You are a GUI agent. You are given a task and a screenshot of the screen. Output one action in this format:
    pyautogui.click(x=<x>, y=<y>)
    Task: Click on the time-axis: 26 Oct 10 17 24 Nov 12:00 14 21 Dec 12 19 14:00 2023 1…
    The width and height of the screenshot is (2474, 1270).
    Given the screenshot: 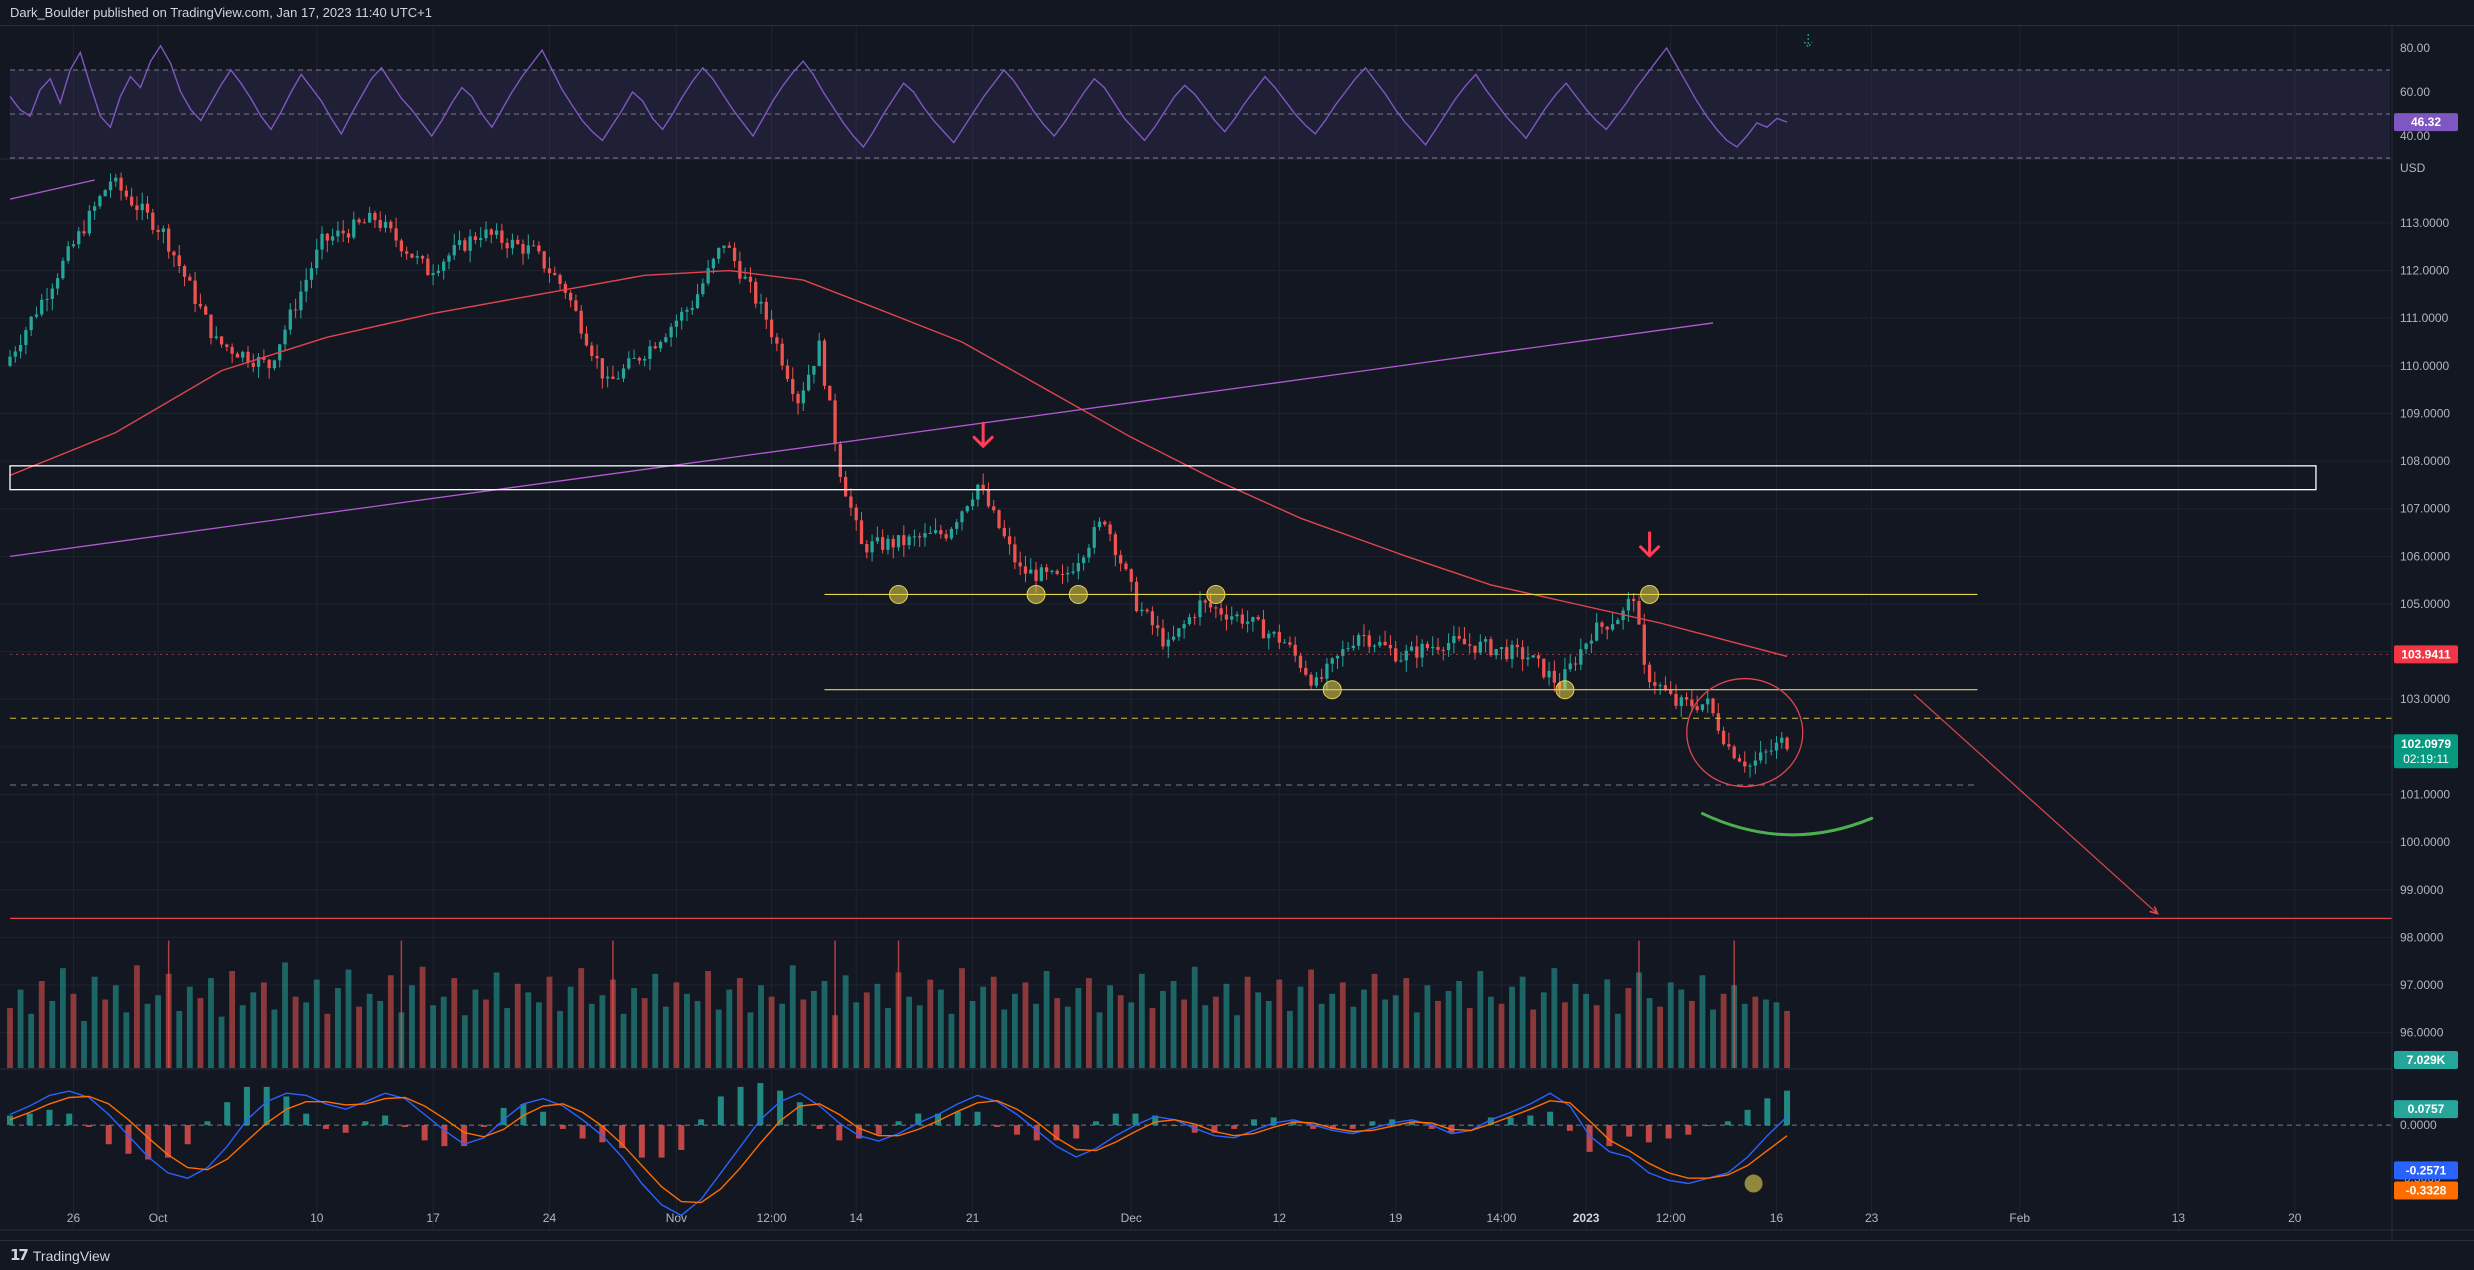 What is the action you would take?
    pyautogui.click(x=1184, y=1218)
    